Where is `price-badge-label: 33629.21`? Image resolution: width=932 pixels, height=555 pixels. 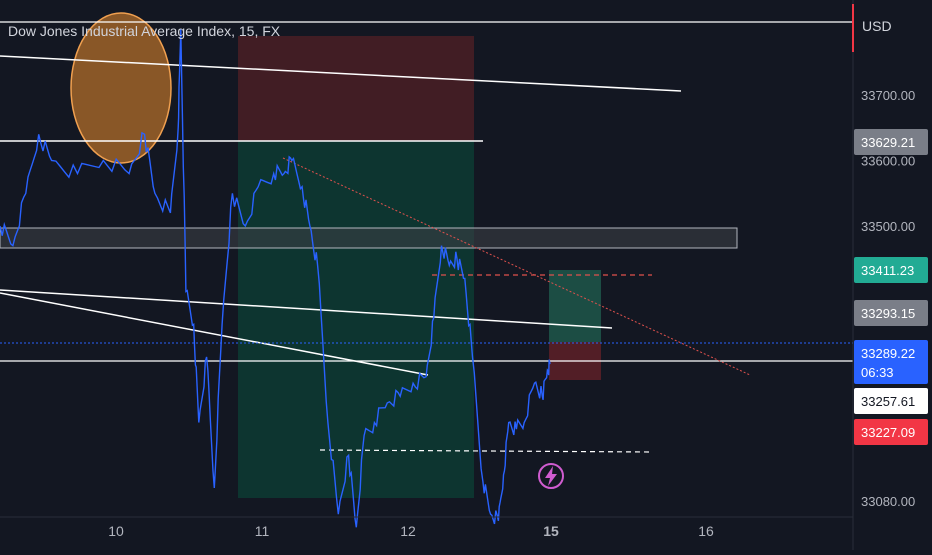
price-badge-label: 33629.21 is located at coordinates (888, 142).